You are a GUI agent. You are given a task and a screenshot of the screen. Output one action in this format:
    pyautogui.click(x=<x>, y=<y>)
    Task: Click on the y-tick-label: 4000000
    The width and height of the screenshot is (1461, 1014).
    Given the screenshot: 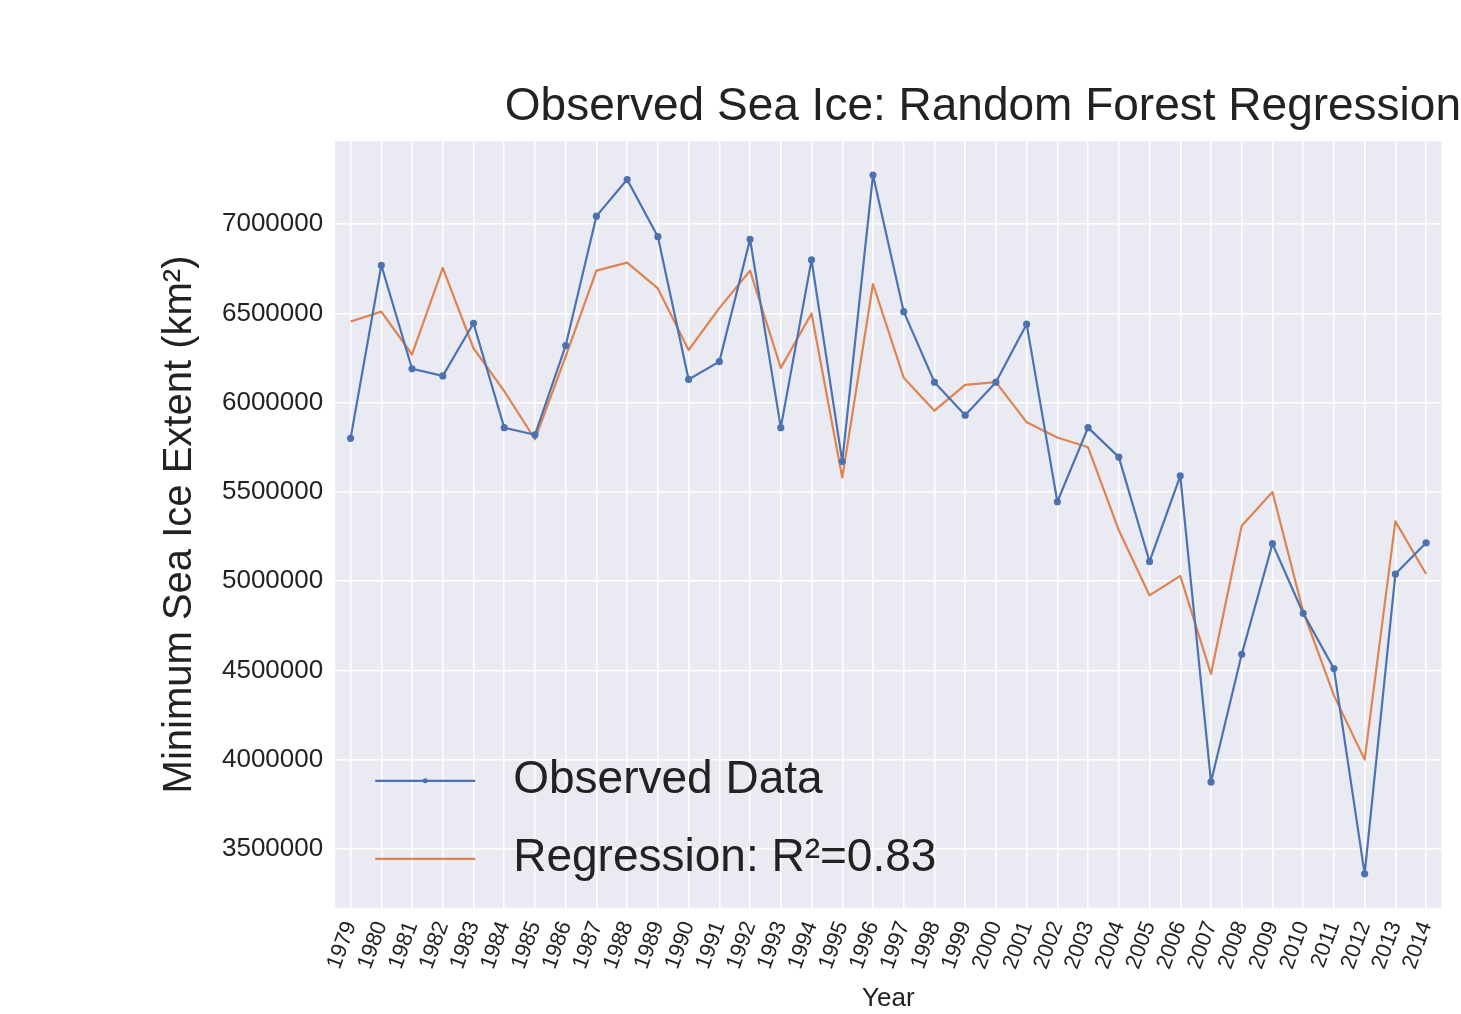 What is the action you would take?
    pyautogui.click(x=272, y=757)
    